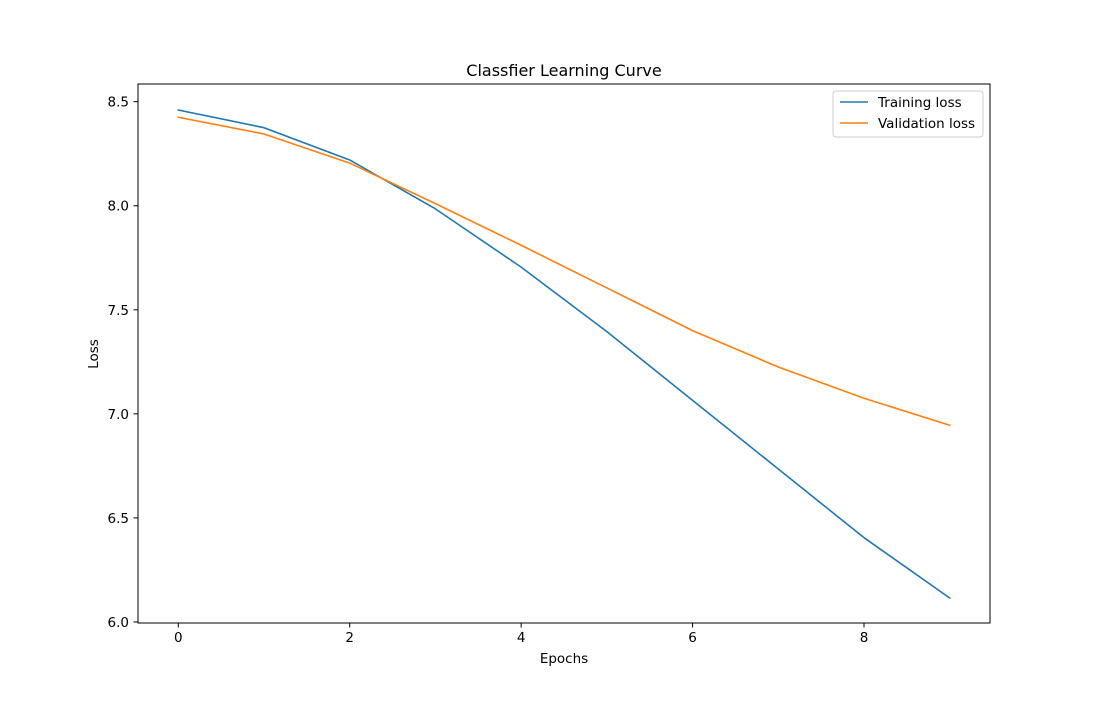 The height and width of the screenshot is (705, 1100). Describe the element at coordinates (94, 354) in the screenshot. I see `y-axis-label: Loss` at that location.